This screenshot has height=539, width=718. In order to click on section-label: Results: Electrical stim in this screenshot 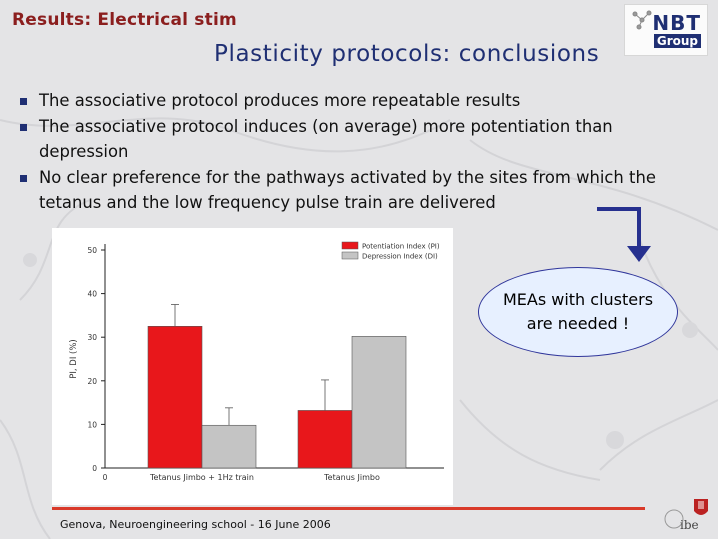, I will do `click(124, 20)`.